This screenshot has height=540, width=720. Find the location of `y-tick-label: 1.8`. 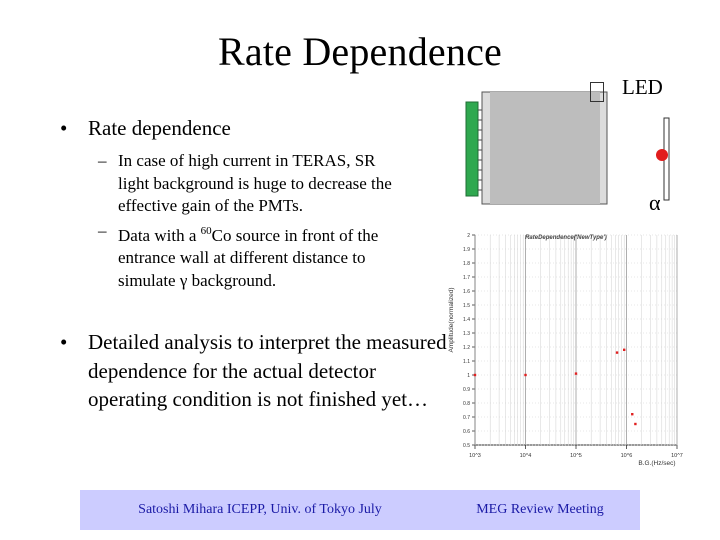

y-tick-label: 1.8 is located at coordinates (466, 264).